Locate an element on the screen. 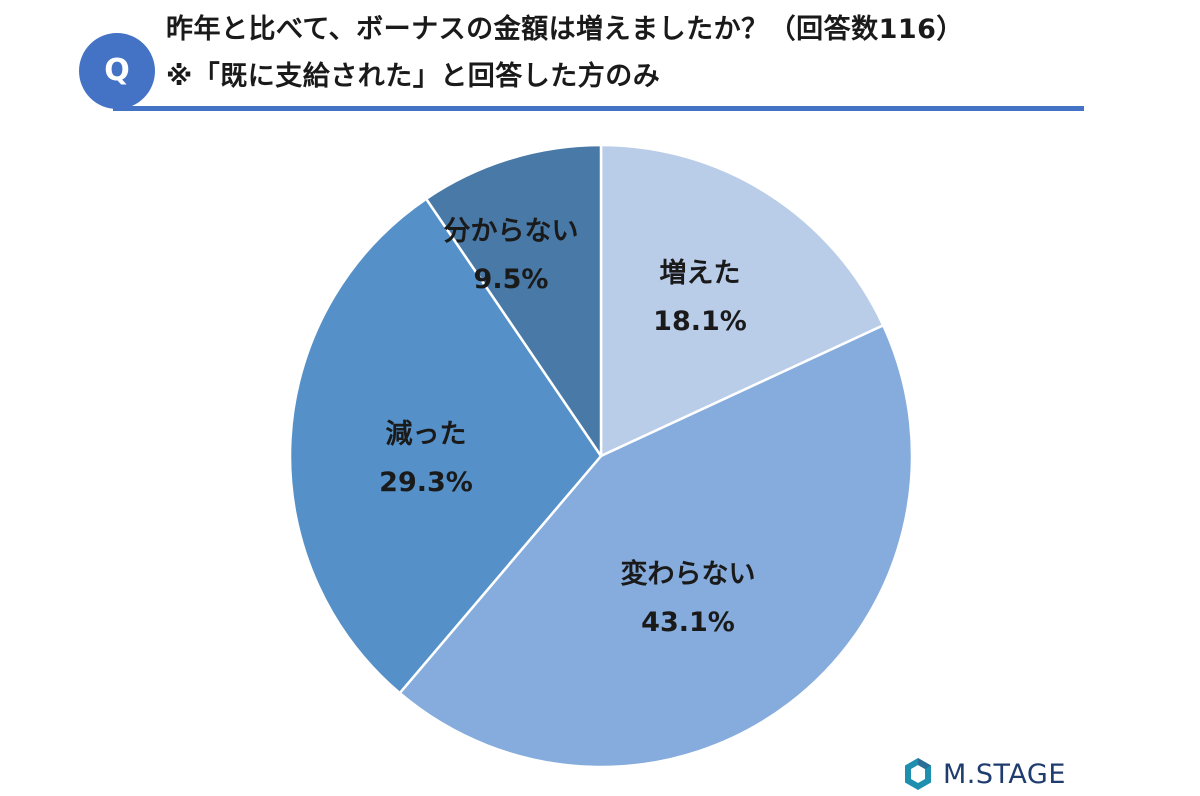  chart-subtitle: ※「既に支給された」と回答した方のみ is located at coordinates (413, 76).